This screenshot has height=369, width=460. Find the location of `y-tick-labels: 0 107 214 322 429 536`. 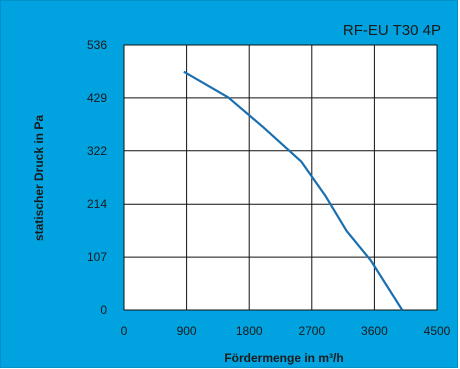

y-tick-labels: 0 107 214 322 429 536 is located at coordinates (97, 177).